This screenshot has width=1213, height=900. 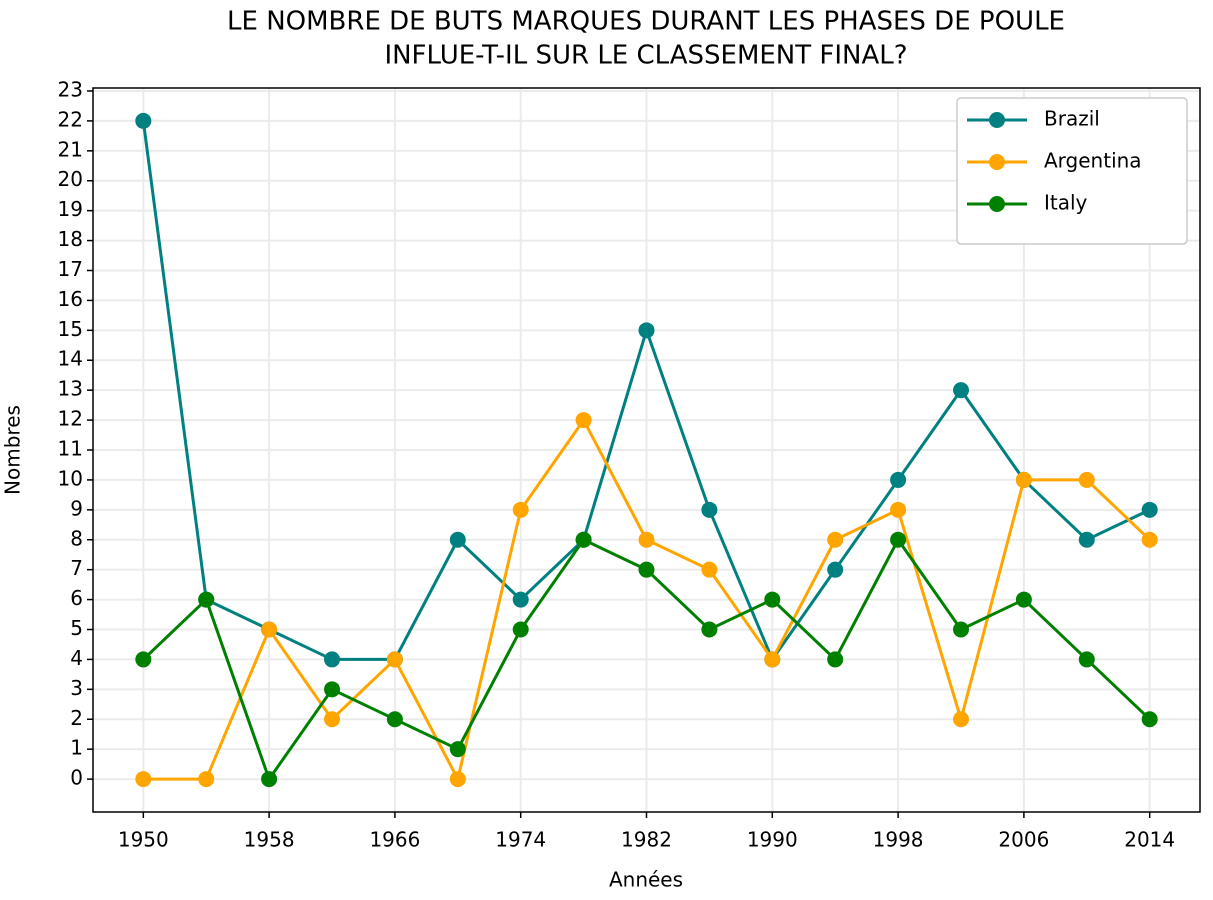 I want to click on legend-label: Brazil, so click(x=1072, y=119).